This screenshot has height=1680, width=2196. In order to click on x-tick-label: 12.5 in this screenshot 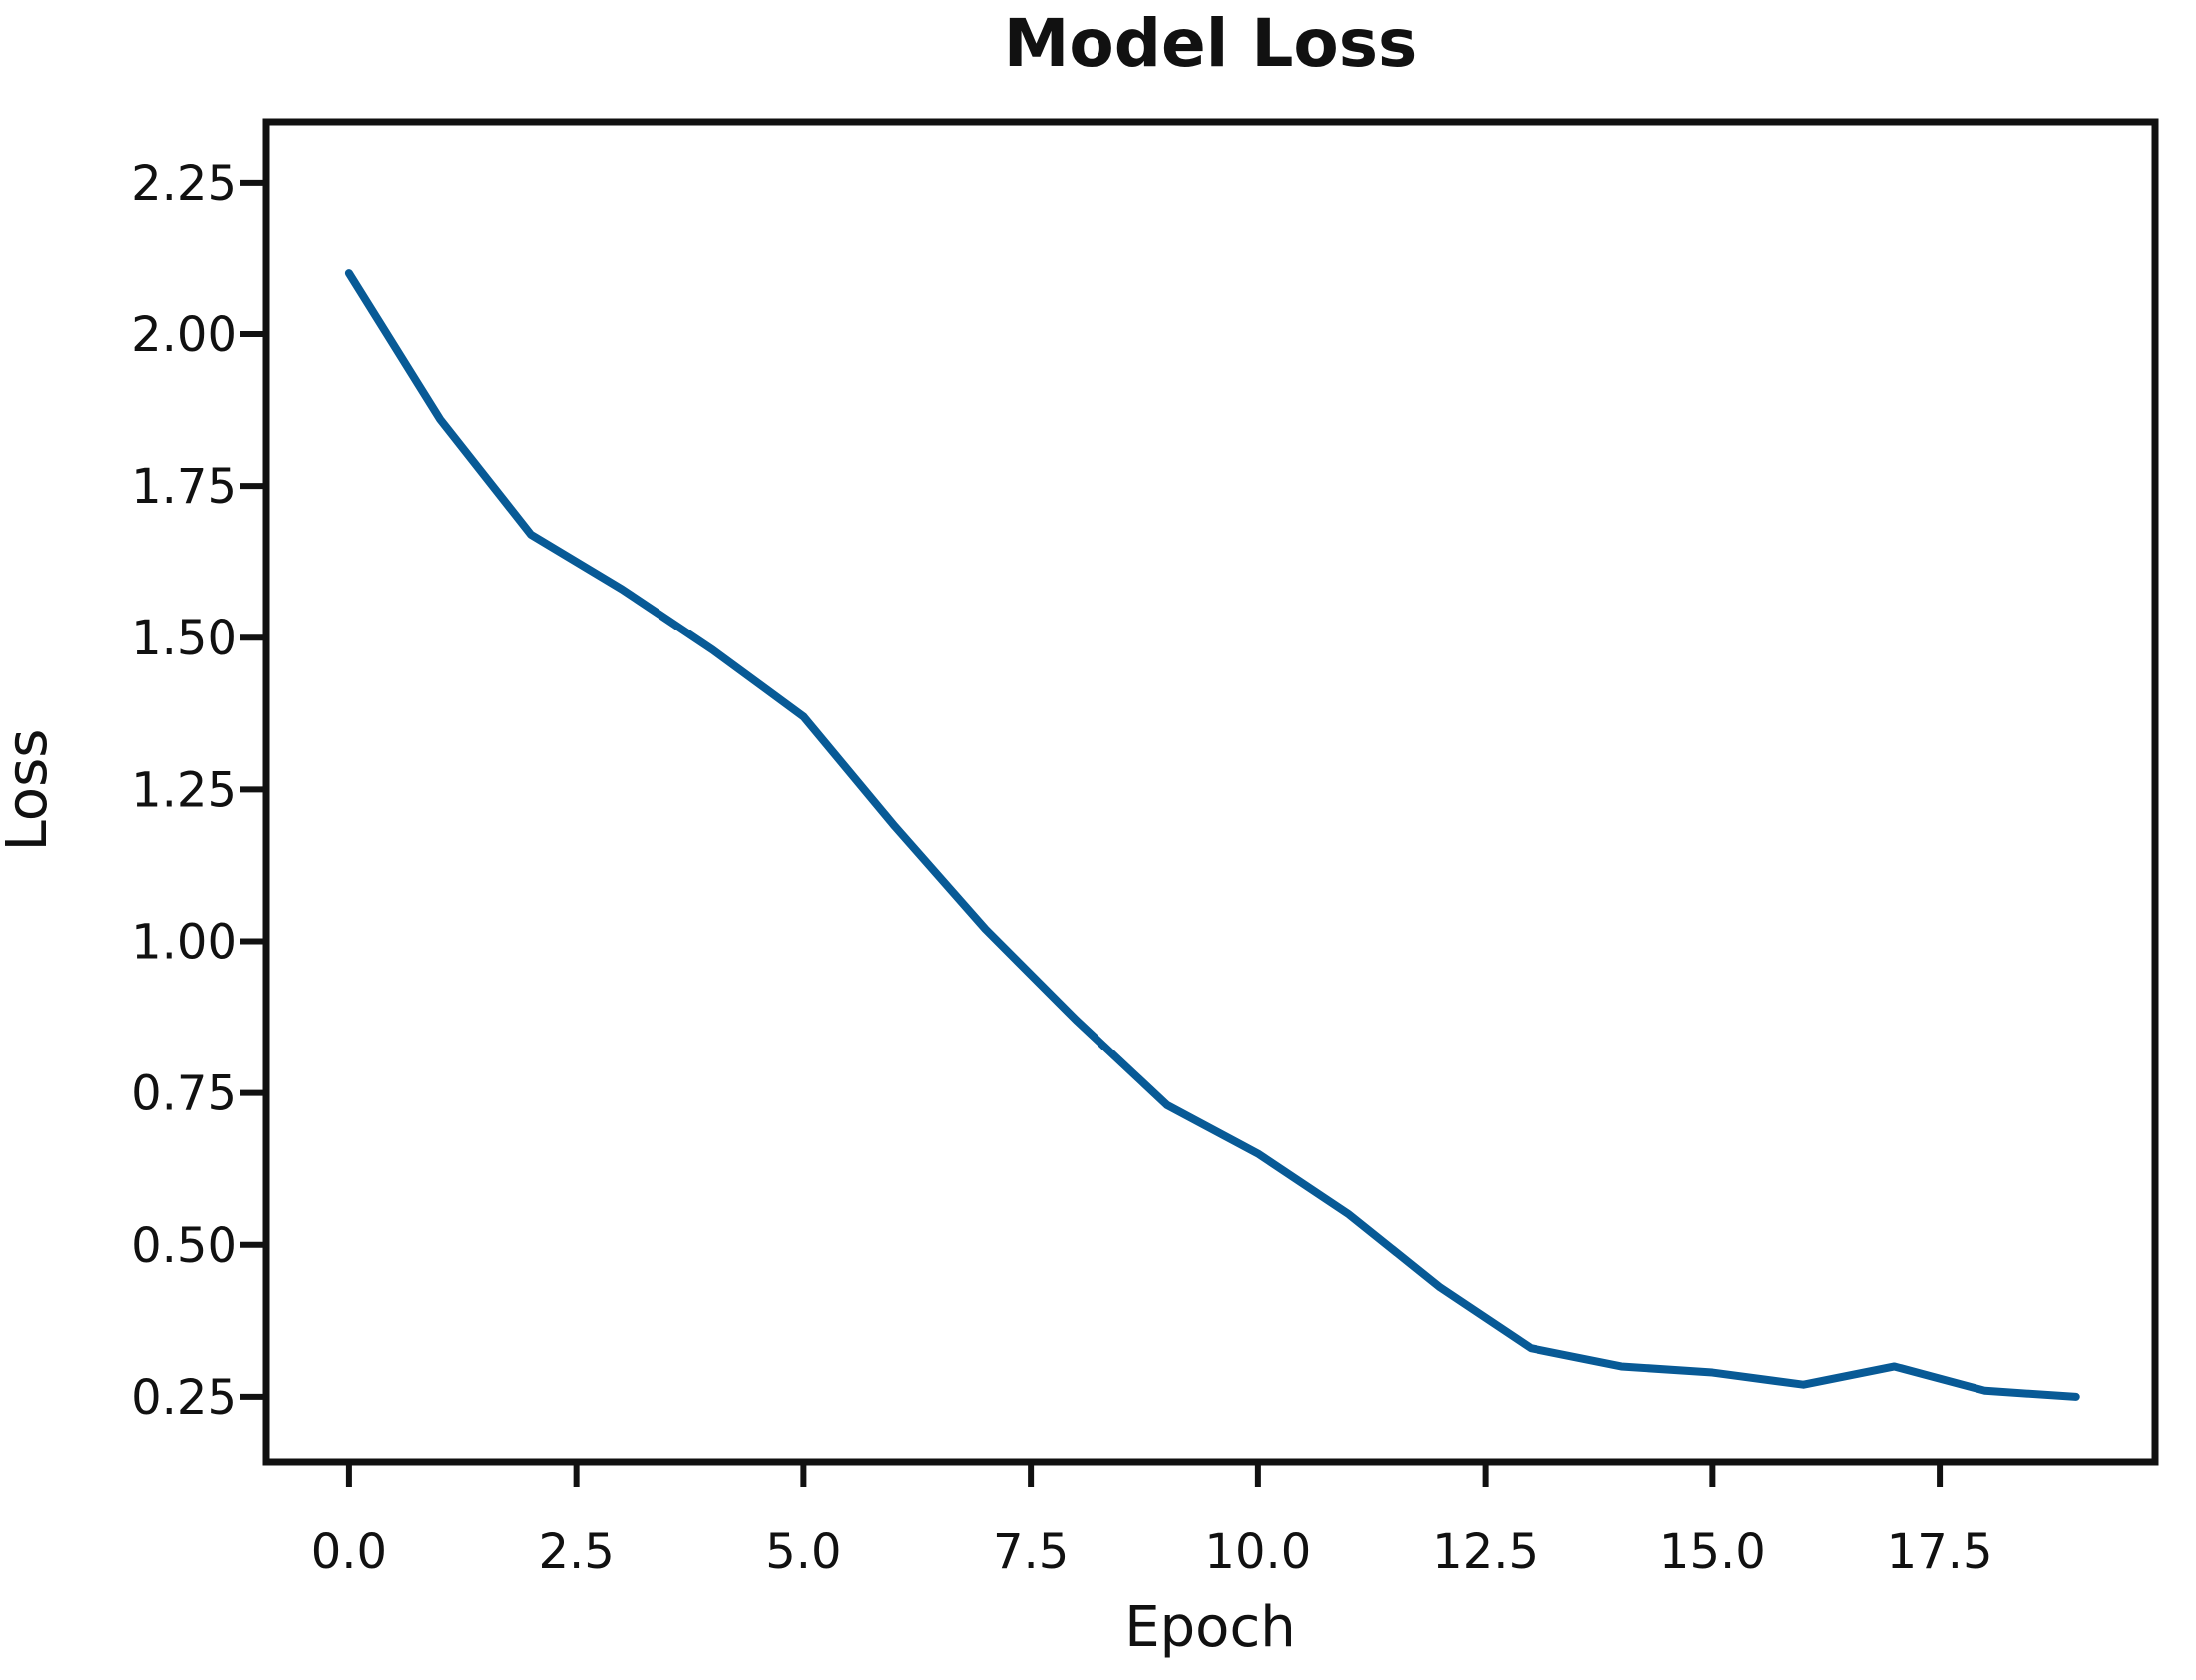, I will do `click(1485, 1552)`.